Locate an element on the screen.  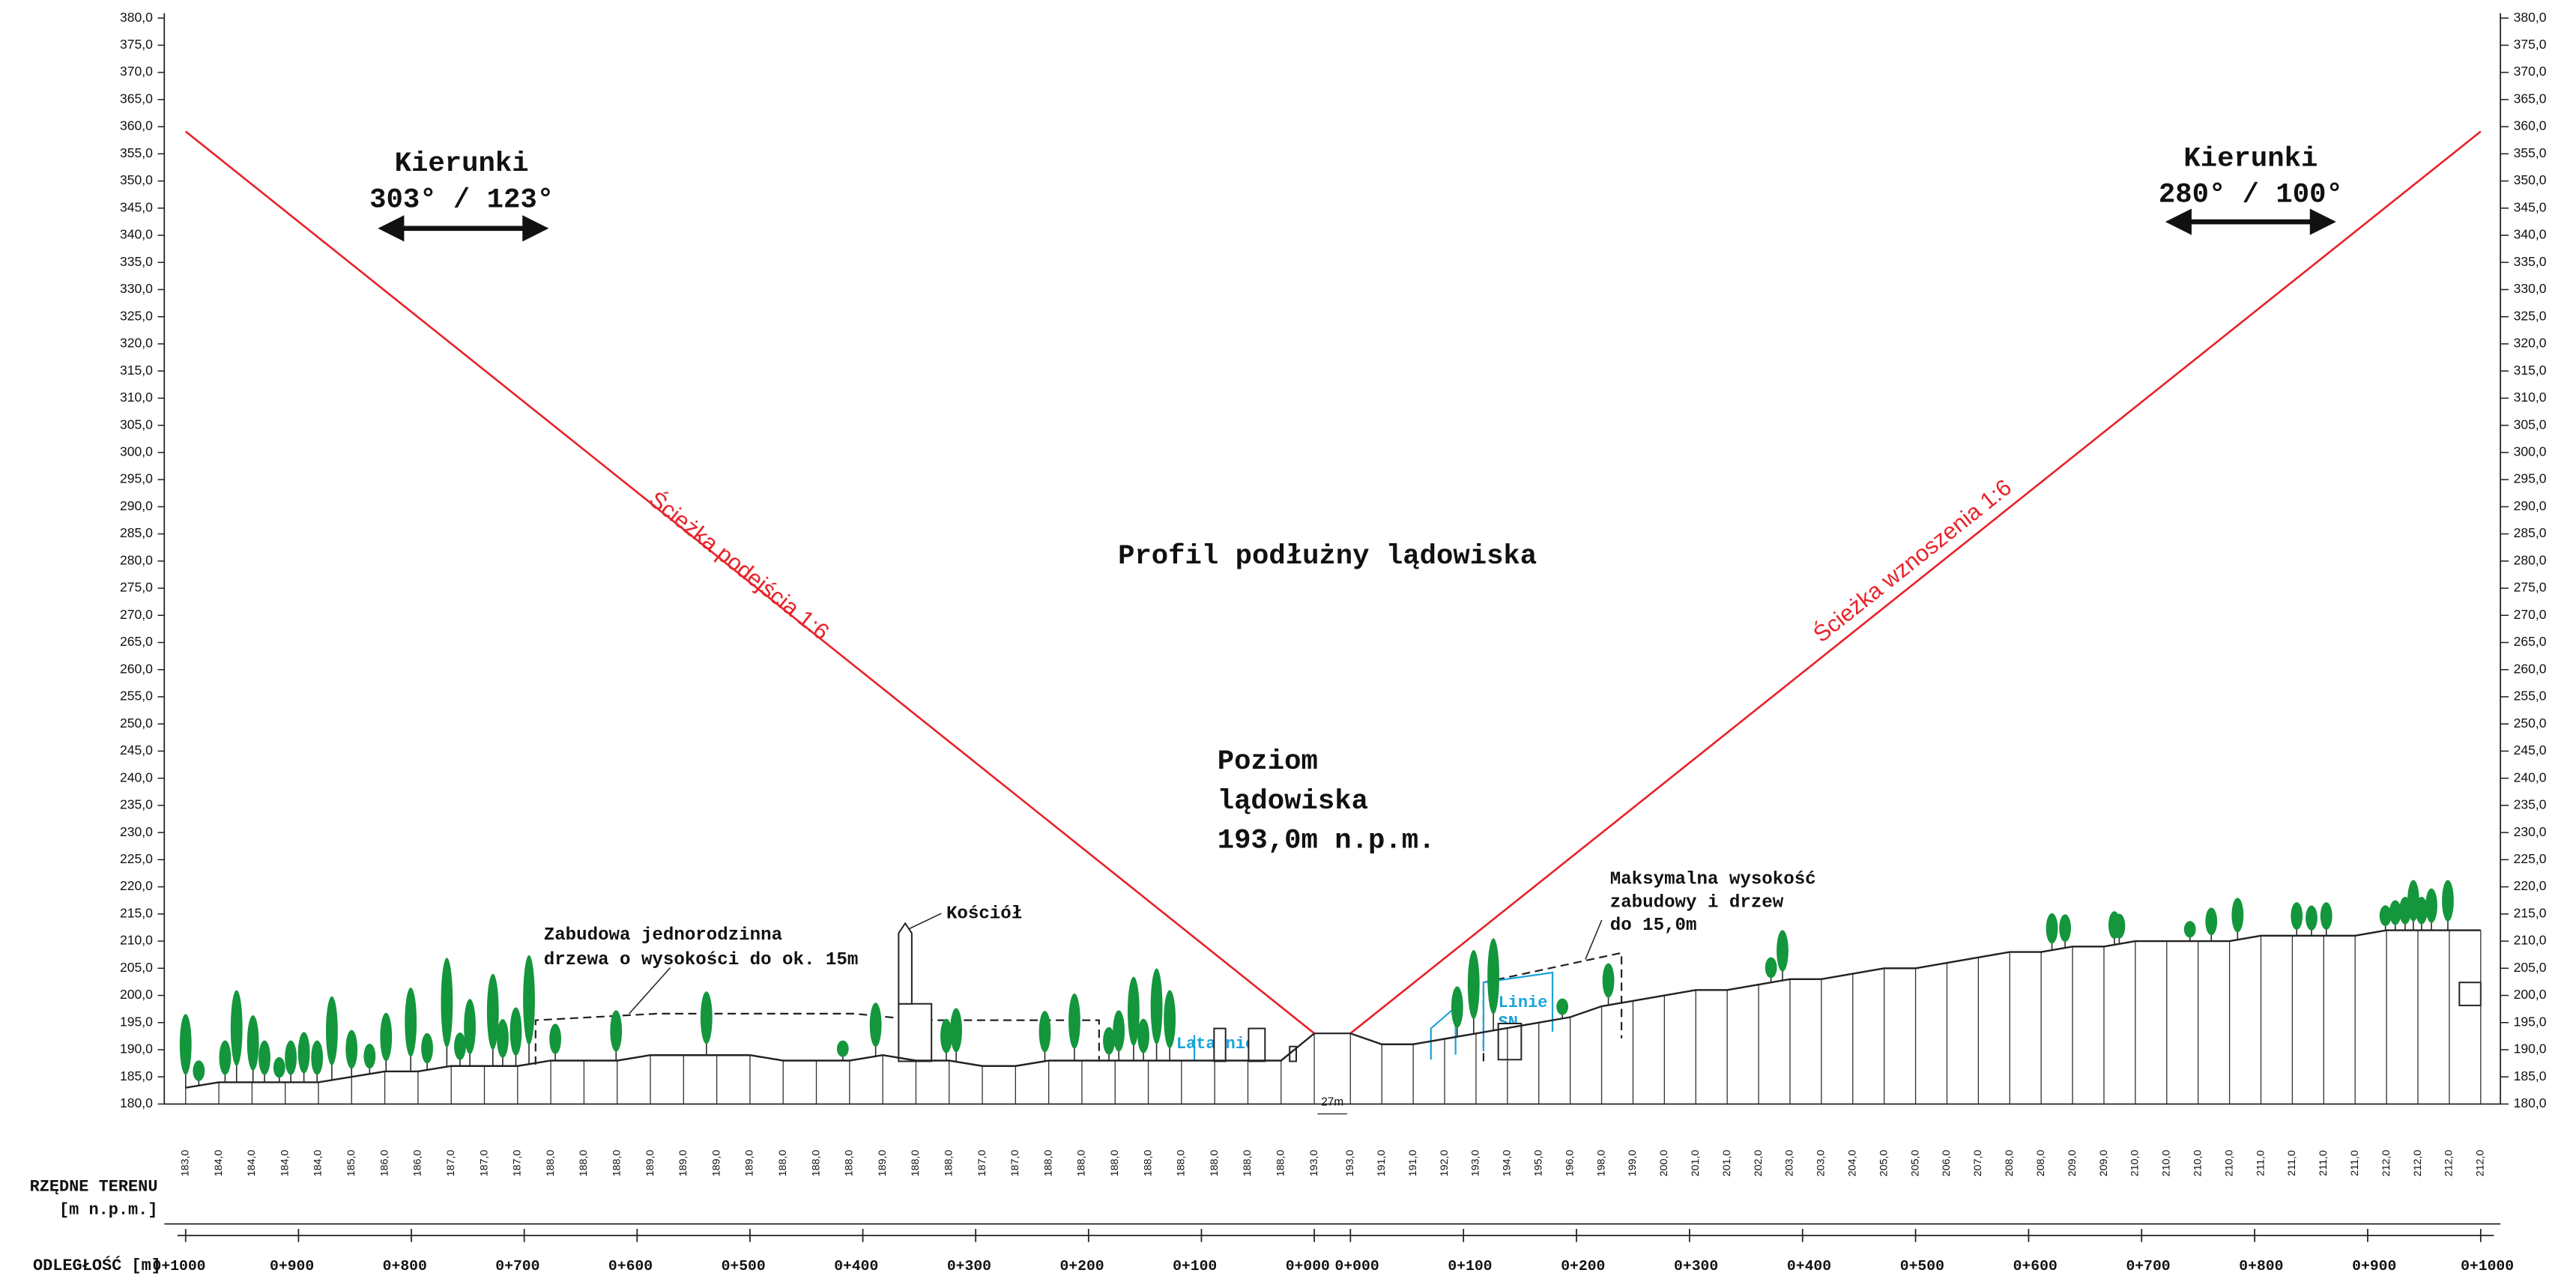
y-tick-label: 245,0 is located at coordinates (136, 751).